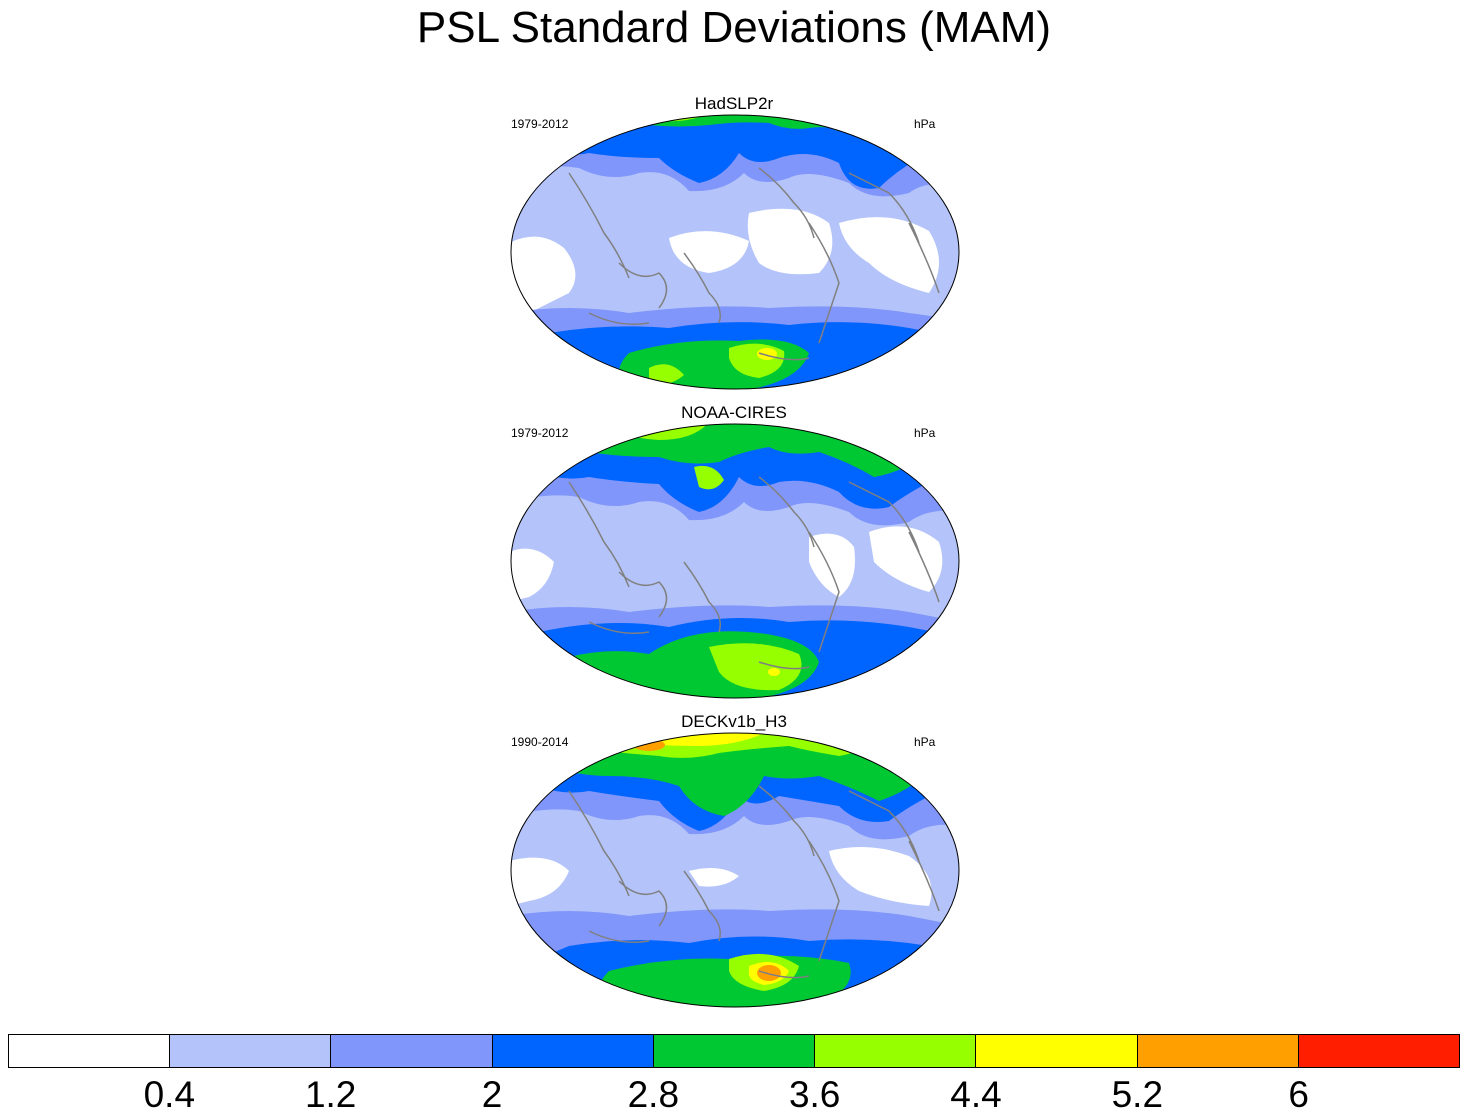 The image size is (1468, 1116). I want to click on panel-title: NOAA-CIRES, so click(734, 412).